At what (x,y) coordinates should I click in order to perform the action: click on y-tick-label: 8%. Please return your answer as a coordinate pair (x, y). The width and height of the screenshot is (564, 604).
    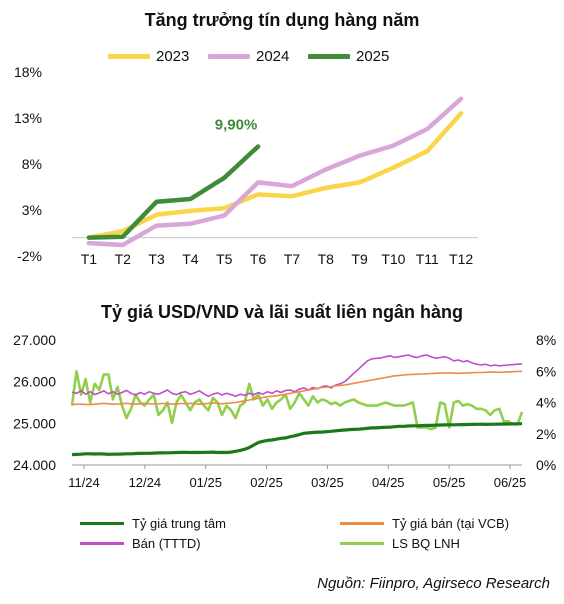
    Looking at the image, I should click on (32, 164).